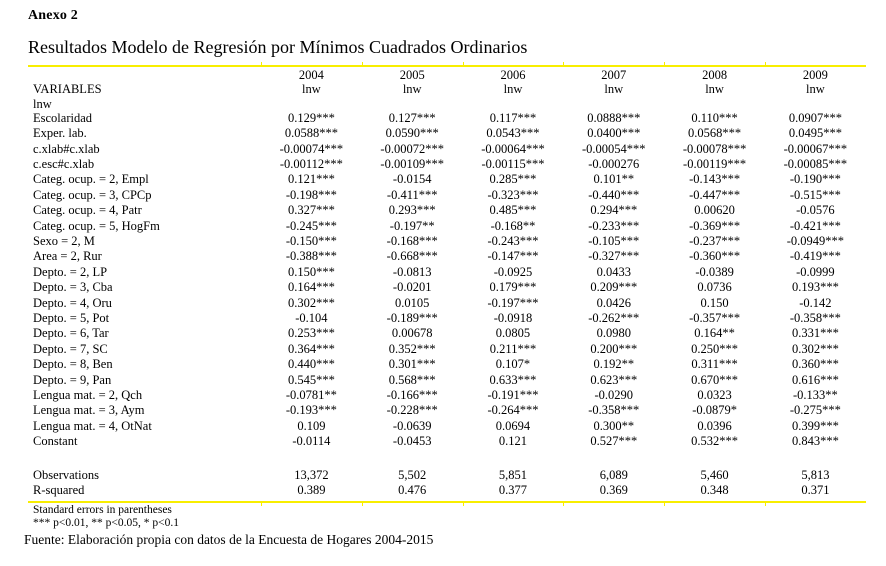 This screenshot has width=886, height=566. Describe the element at coordinates (311, 148) in the screenshot. I see `value-cell: -0.00074***` at that location.